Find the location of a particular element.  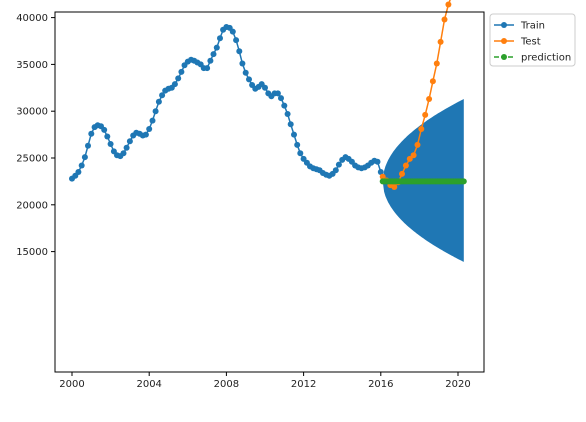

legend-marker-prediction is located at coordinates (504, 57).